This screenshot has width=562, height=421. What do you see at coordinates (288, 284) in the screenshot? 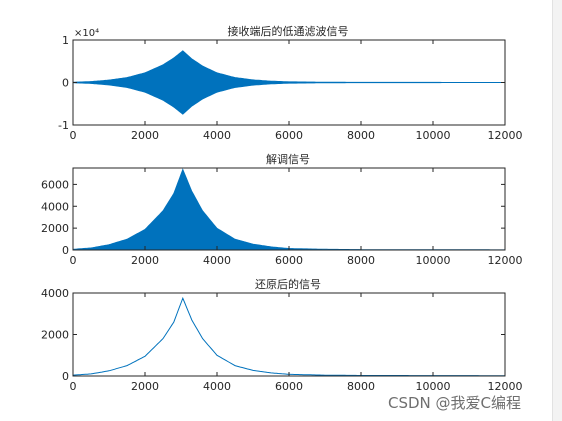
I see `chart-title-restored: 还原后的信号` at bounding box center [288, 284].